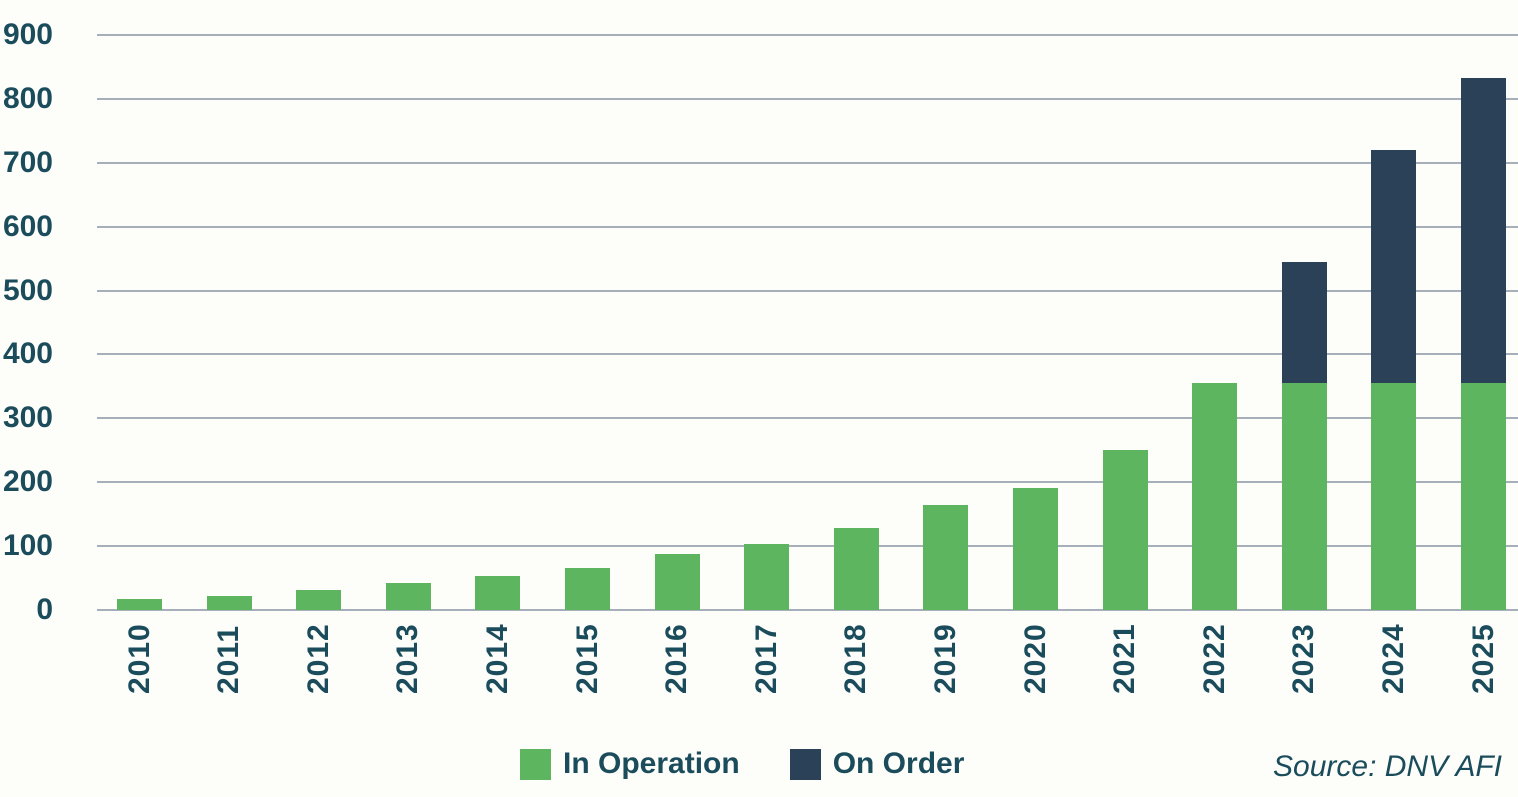 The height and width of the screenshot is (797, 1518). I want to click on x-axis-tick-label-2014: 2014, so click(497, 659).